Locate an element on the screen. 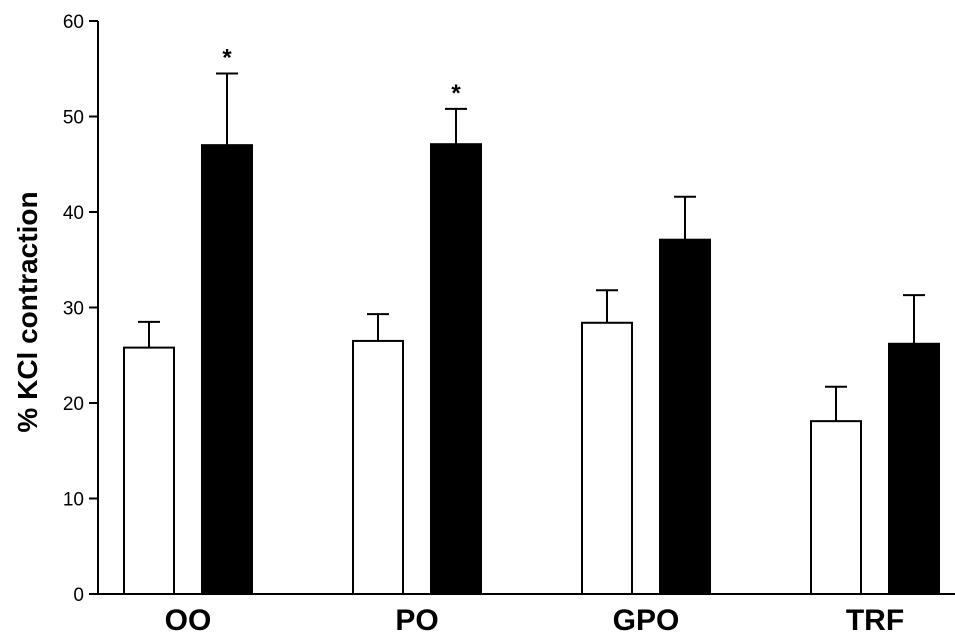 The height and width of the screenshot is (643, 955). significance-marker-0: * is located at coordinates (227, 58).